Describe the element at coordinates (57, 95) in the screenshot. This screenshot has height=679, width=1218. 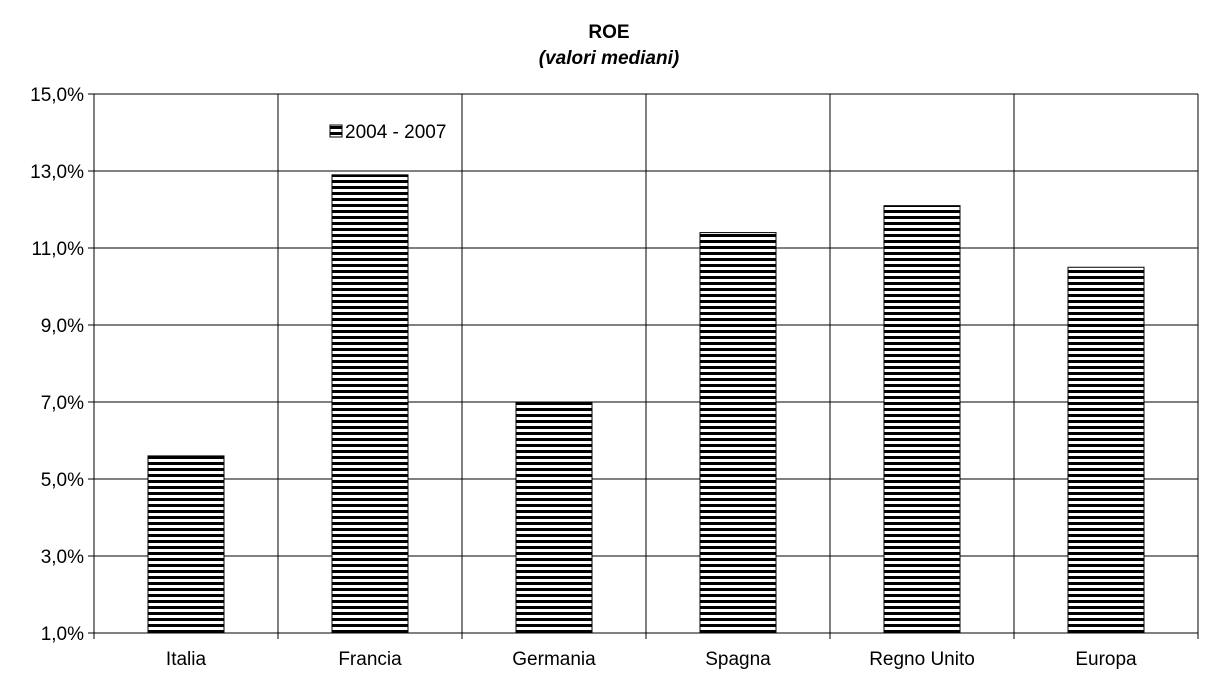
I see `y-tick-label: 15,0%` at that location.